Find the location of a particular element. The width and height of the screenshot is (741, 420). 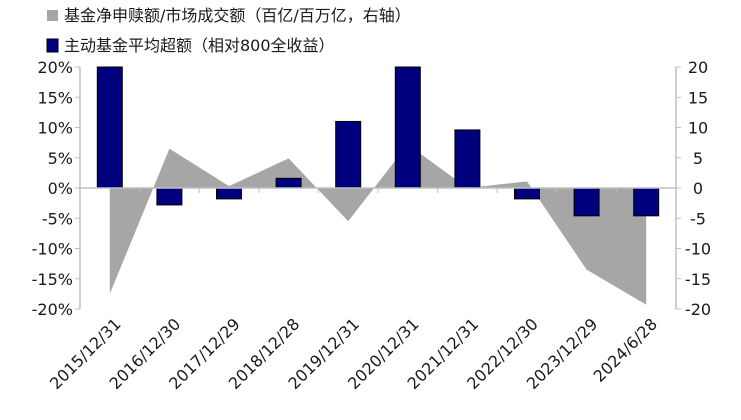

y-left-tick-label: 10% is located at coordinates (55, 128).